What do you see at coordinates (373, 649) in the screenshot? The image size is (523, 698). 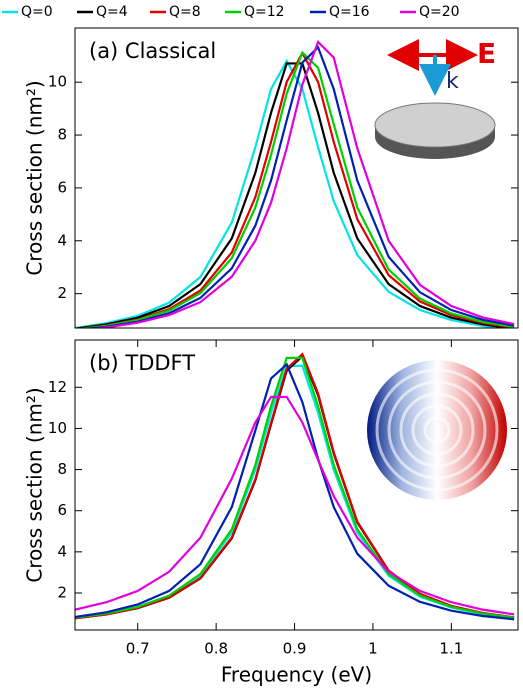 I see `x-tick-label: 1` at bounding box center [373, 649].